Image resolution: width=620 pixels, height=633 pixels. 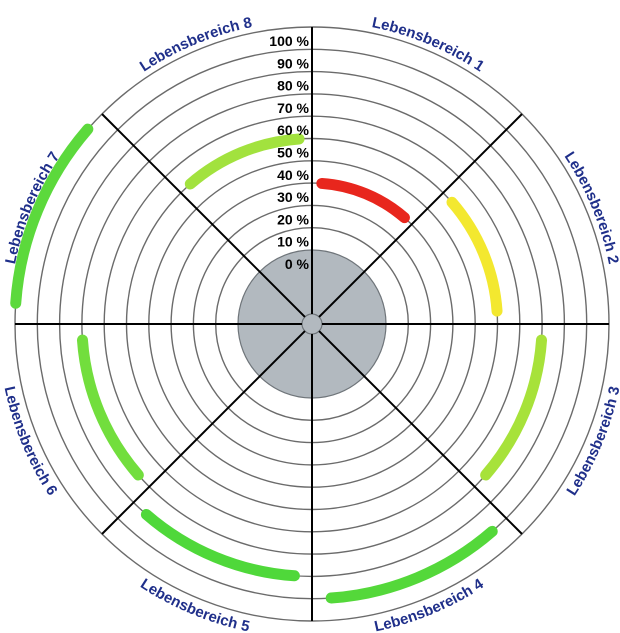 I want to click on tick-label: 60 %, so click(x=293, y=130).